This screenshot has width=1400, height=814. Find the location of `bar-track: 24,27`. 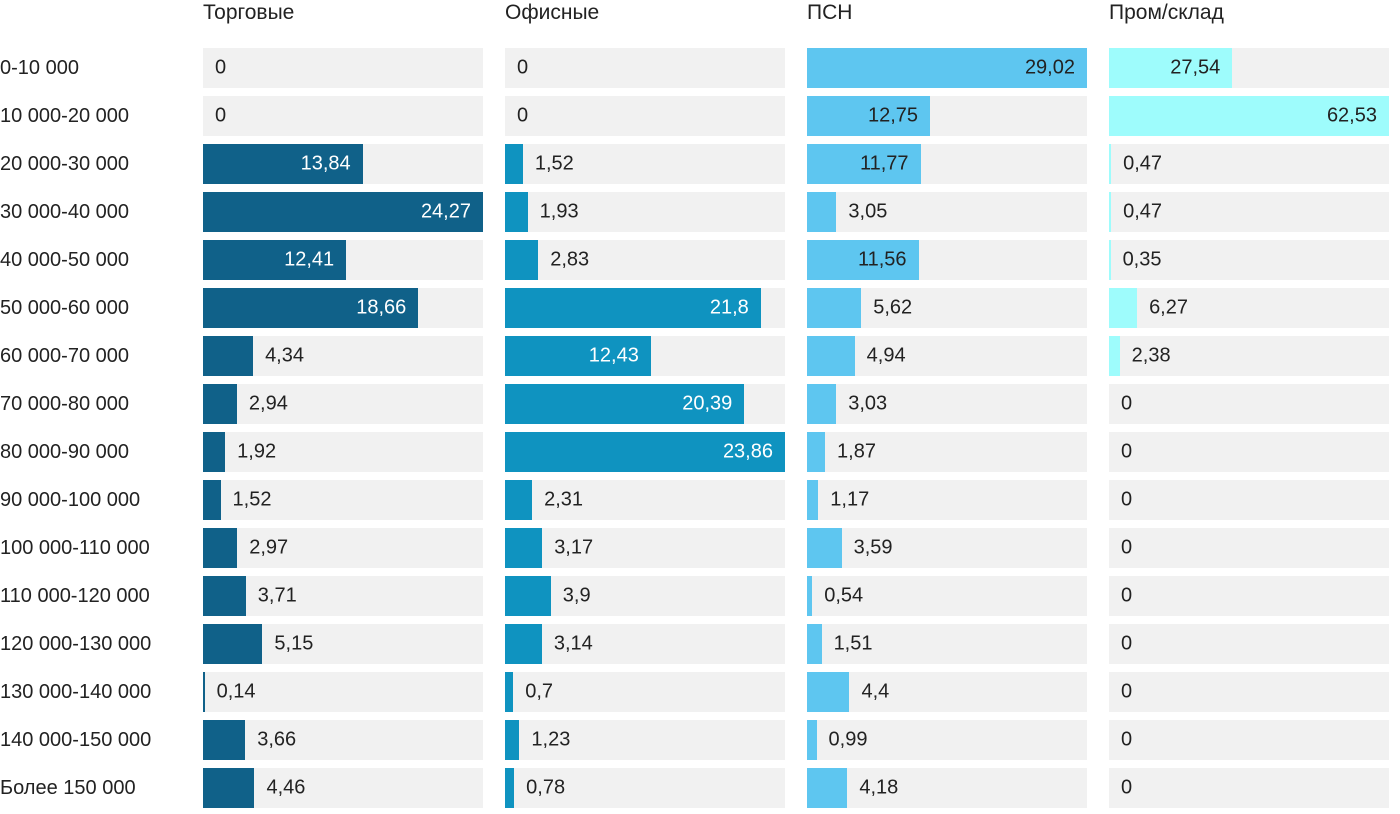

bar-track: 24,27 is located at coordinates (343, 212).